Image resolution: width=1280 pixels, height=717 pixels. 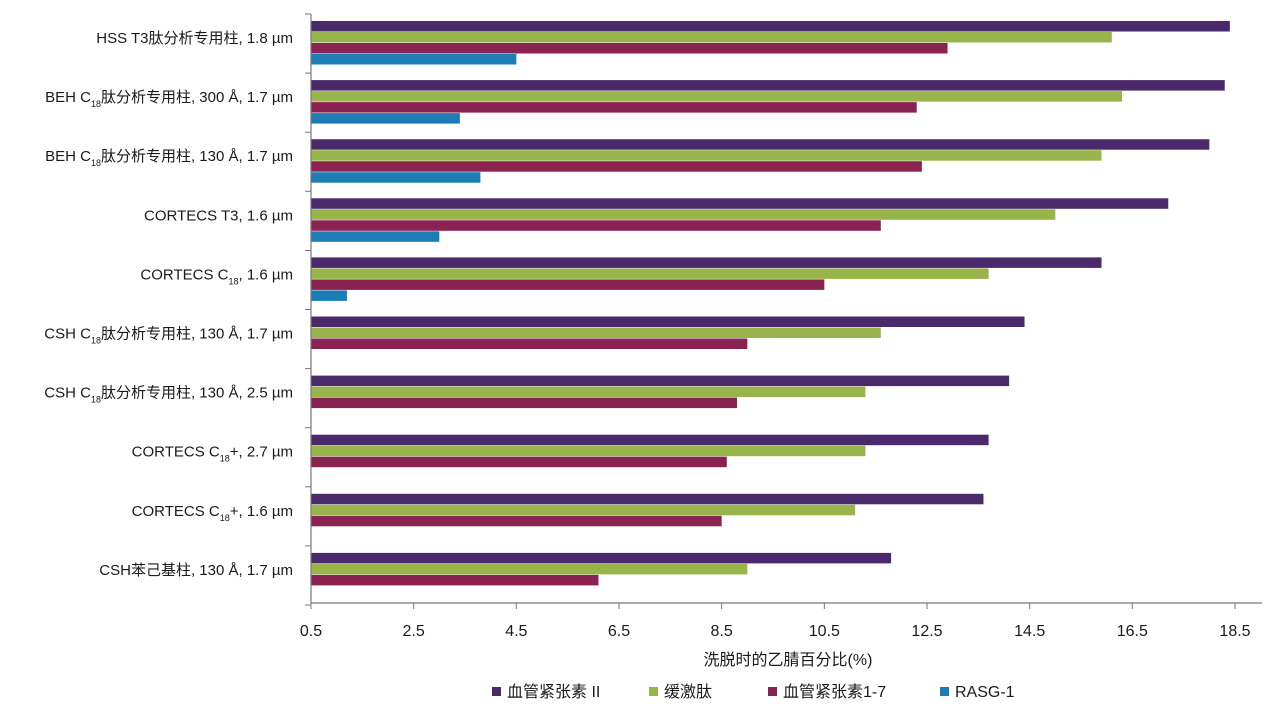 What do you see at coordinates (216, 276) in the screenshot?
I see `category-label: CORTECS C18, 1.6 µm` at bounding box center [216, 276].